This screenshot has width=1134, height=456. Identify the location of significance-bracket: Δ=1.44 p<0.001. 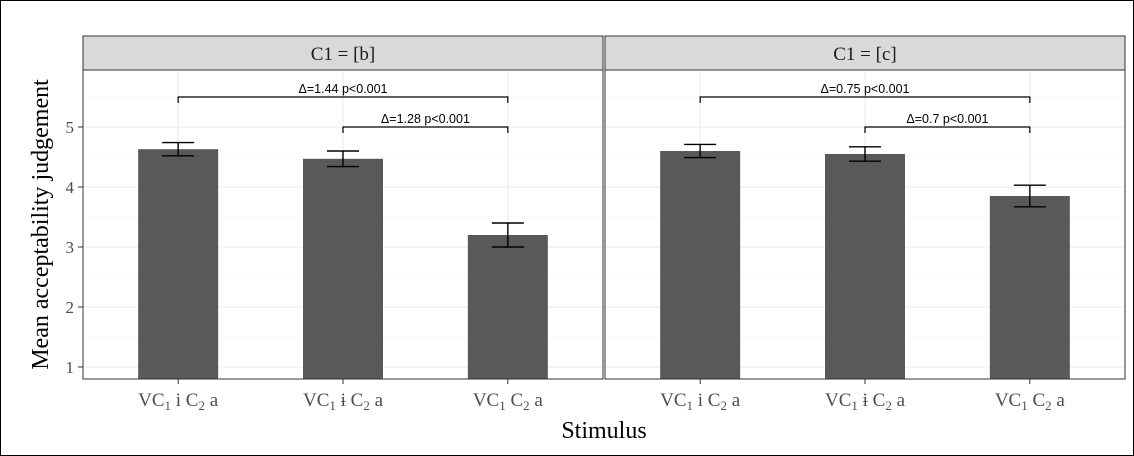
(343, 92).